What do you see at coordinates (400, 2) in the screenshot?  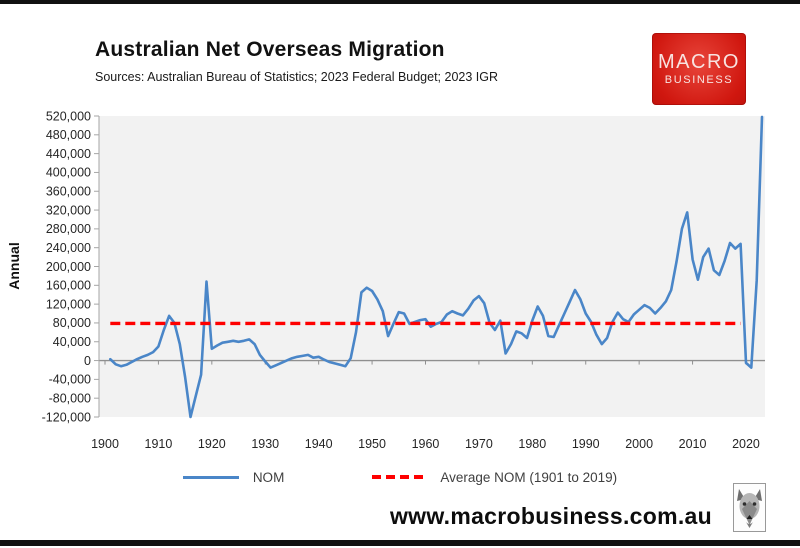 I see `top-border` at bounding box center [400, 2].